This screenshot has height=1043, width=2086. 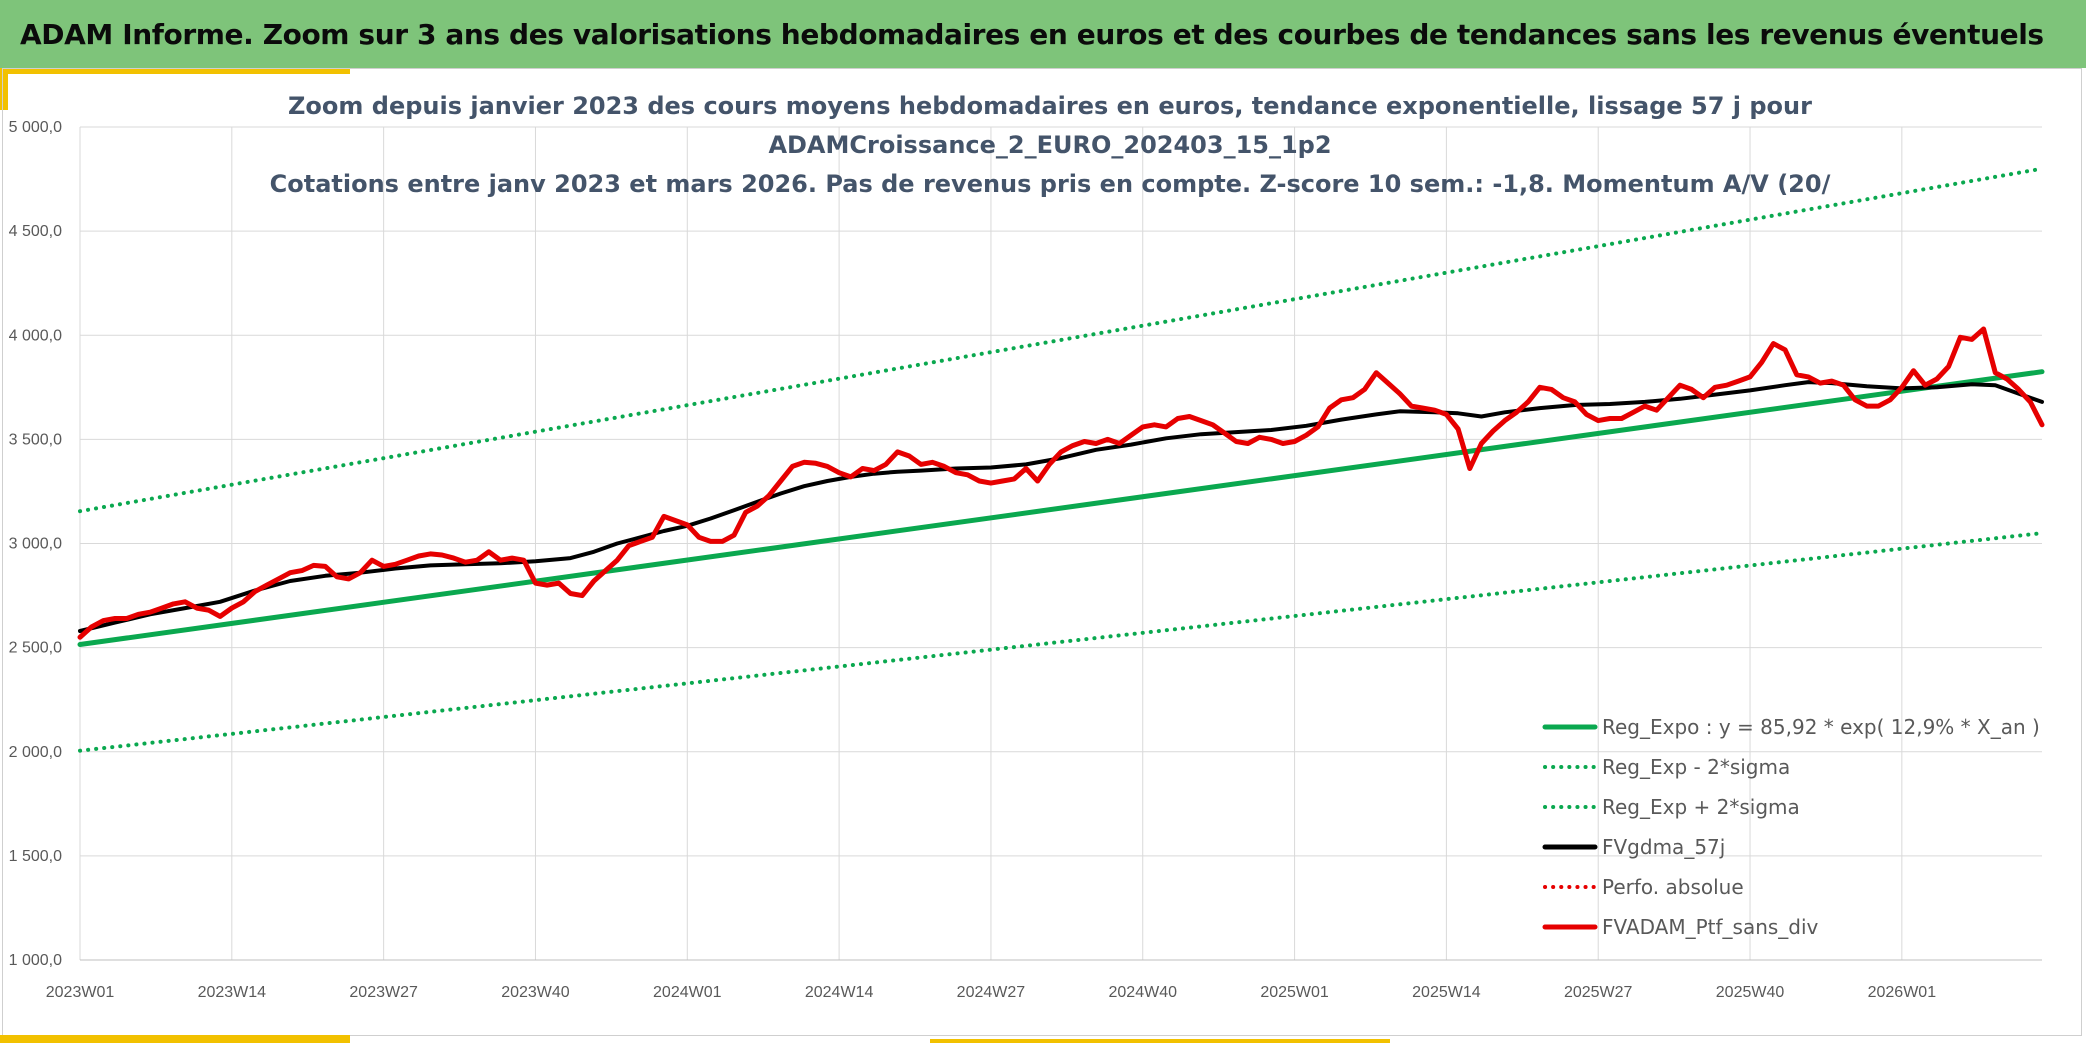 I want to click on x-tick-label: 2025W01, so click(x=1294, y=992).